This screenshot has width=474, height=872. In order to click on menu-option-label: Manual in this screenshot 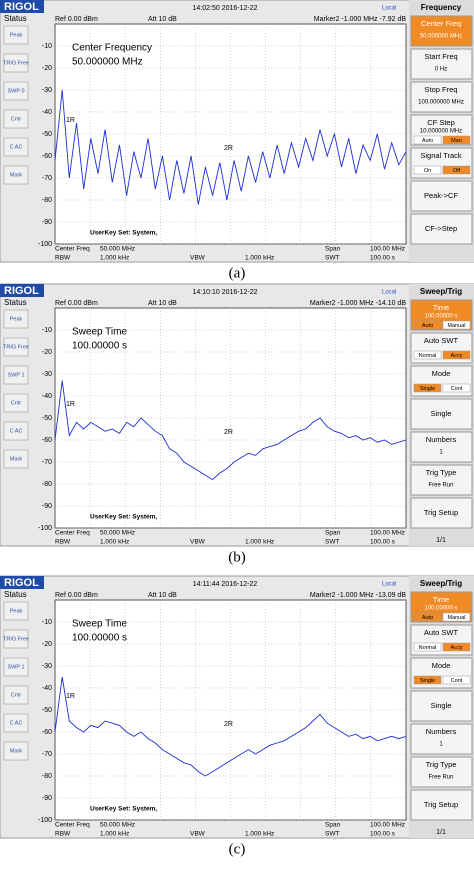, I will do `click(456, 326)`.